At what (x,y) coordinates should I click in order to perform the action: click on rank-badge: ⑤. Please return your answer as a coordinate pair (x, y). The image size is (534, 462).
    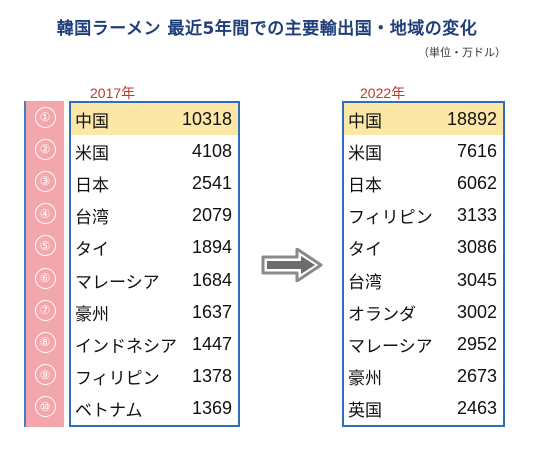
    Looking at the image, I should click on (45, 246).